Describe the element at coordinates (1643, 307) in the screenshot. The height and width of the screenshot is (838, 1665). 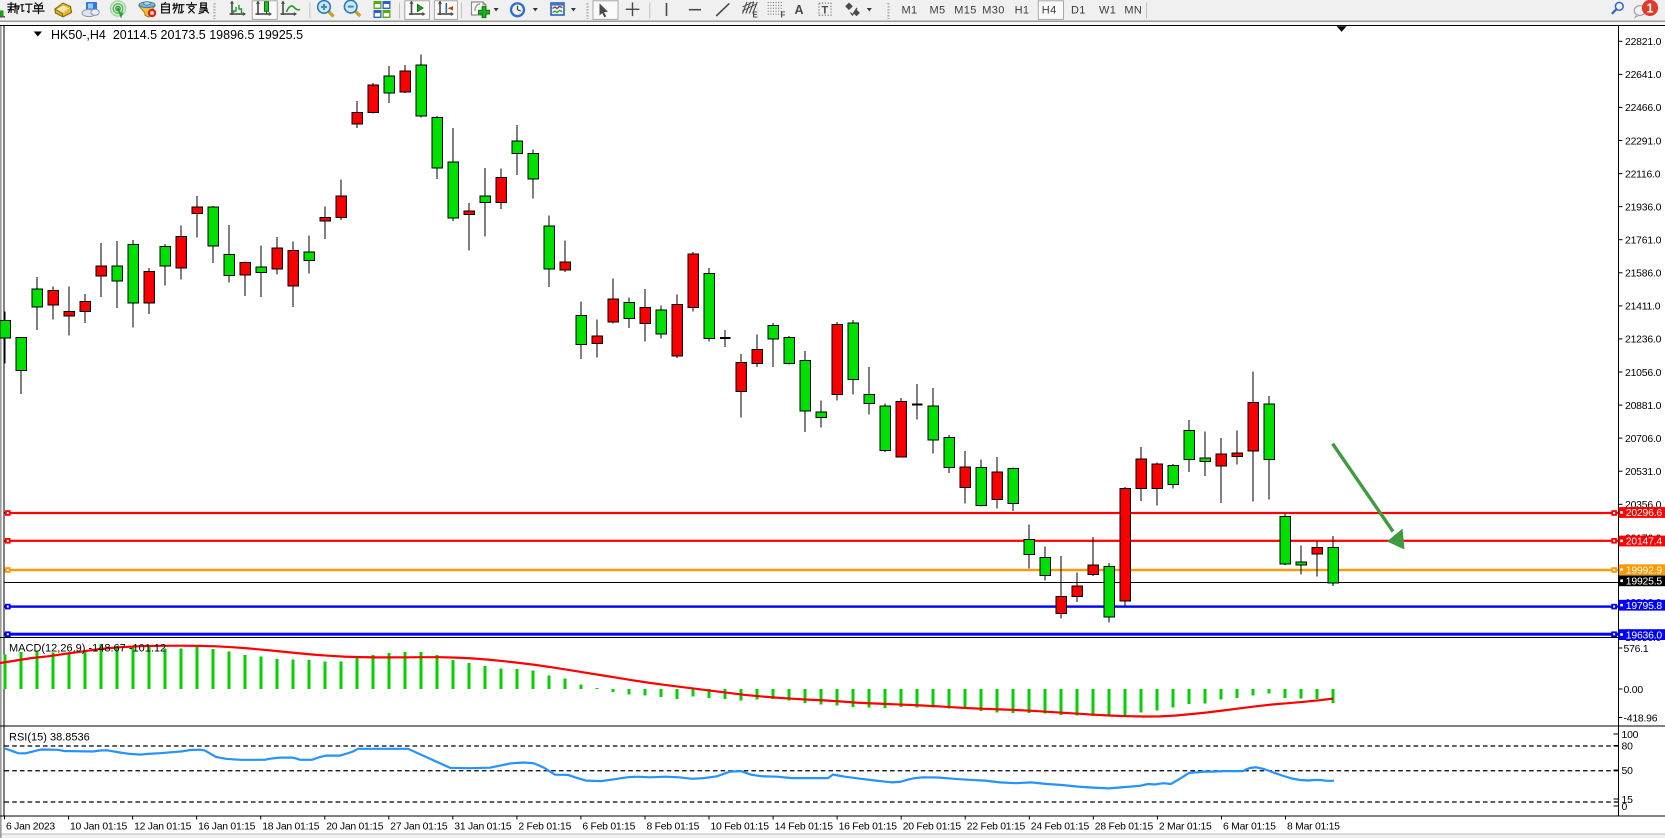
I see `svg-text: 21411.0` at that location.